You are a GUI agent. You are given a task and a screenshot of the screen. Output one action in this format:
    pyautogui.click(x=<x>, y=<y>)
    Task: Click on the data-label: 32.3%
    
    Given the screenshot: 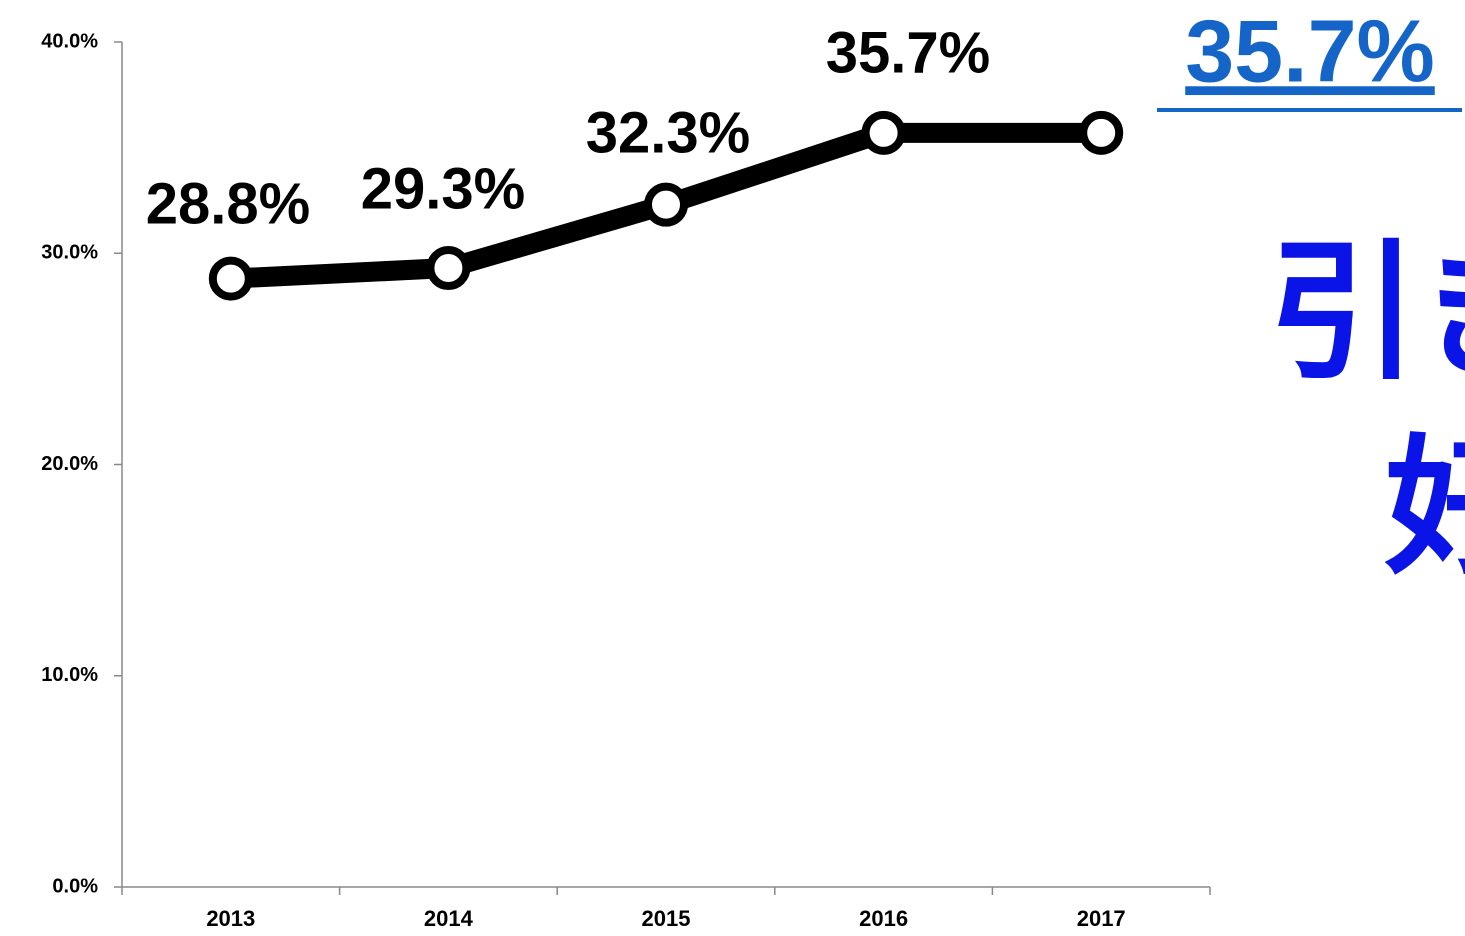 What is the action you would take?
    pyautogui.click(x=668, y=132)
    